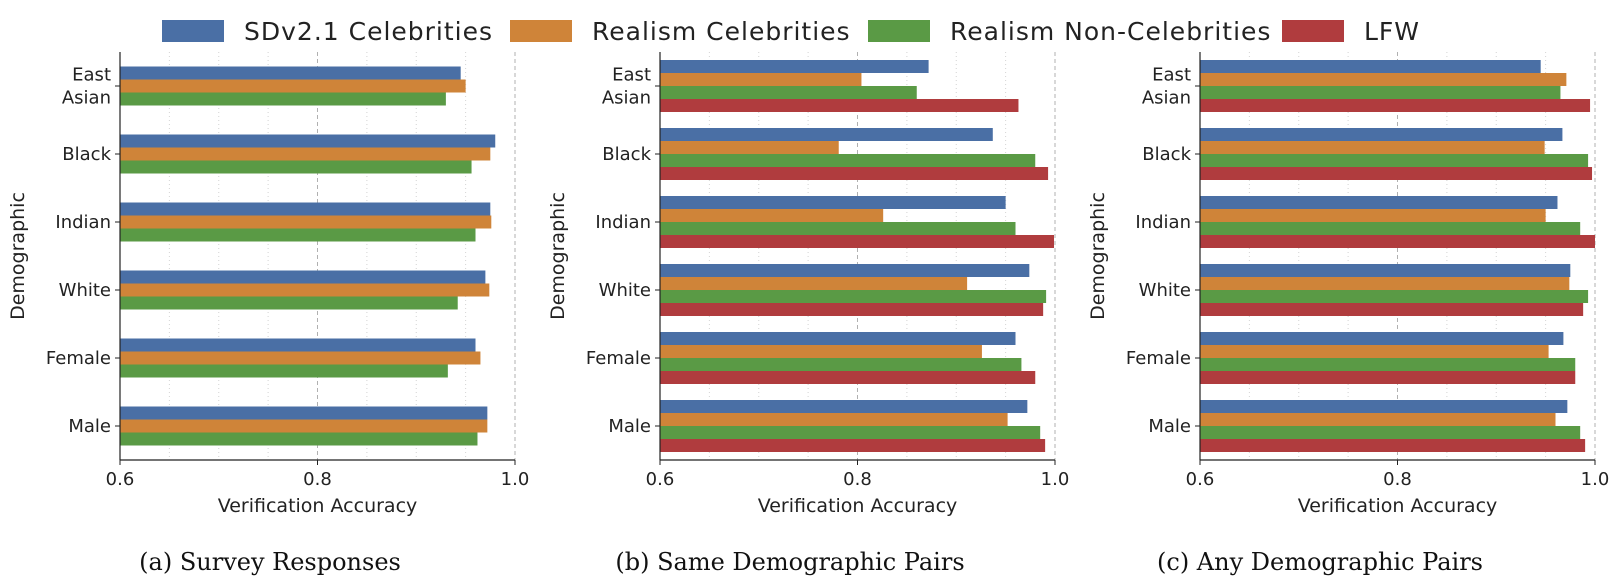 This screenshot has width=1620, height=582. What do you see at coordinates (369, 31) in the screenshot?
I see `legend-label: SDv2.1 Celebrities` at bounding box center [369, 31].